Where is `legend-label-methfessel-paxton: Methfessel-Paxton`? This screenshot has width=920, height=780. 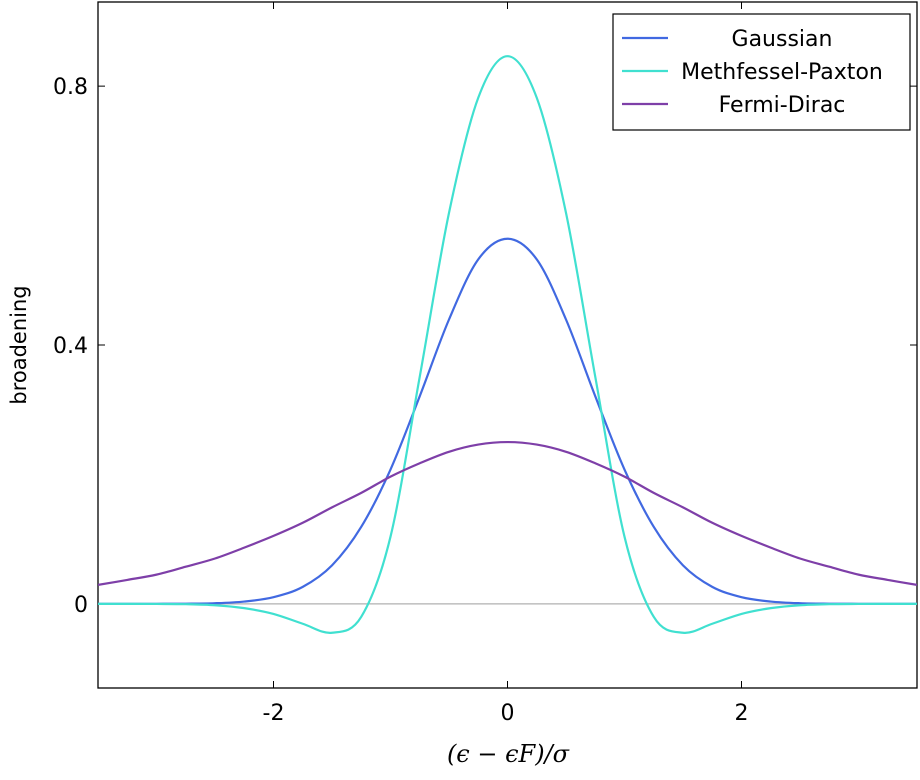 legend-label-methfessel-paxton: Methfessel-Paxton is located at coordinates (782, 72).